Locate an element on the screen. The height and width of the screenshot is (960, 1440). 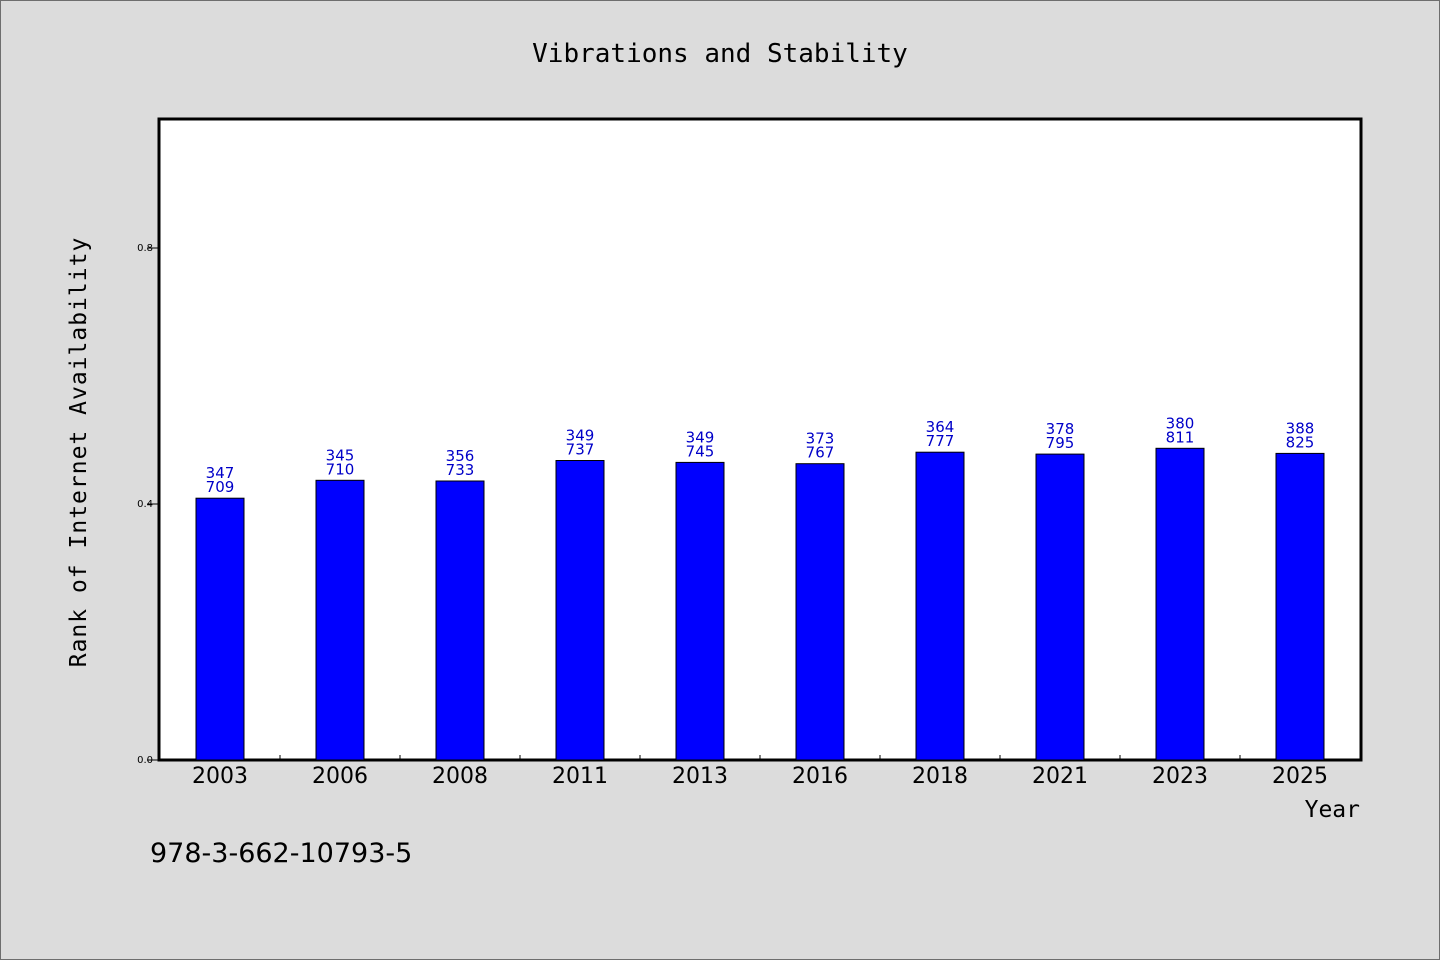
footer-isbn: 978-3-662-10793-5 is located at coordinates (281, 853).